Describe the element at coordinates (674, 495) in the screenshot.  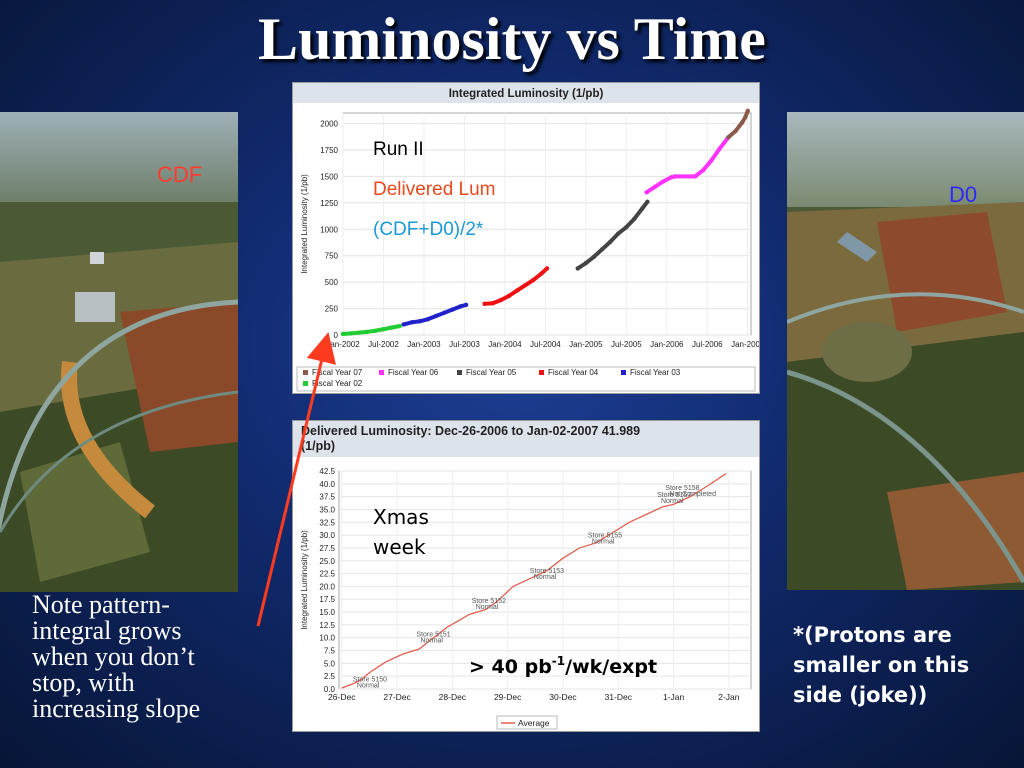
I see `store-label: Store 5157` at that location.